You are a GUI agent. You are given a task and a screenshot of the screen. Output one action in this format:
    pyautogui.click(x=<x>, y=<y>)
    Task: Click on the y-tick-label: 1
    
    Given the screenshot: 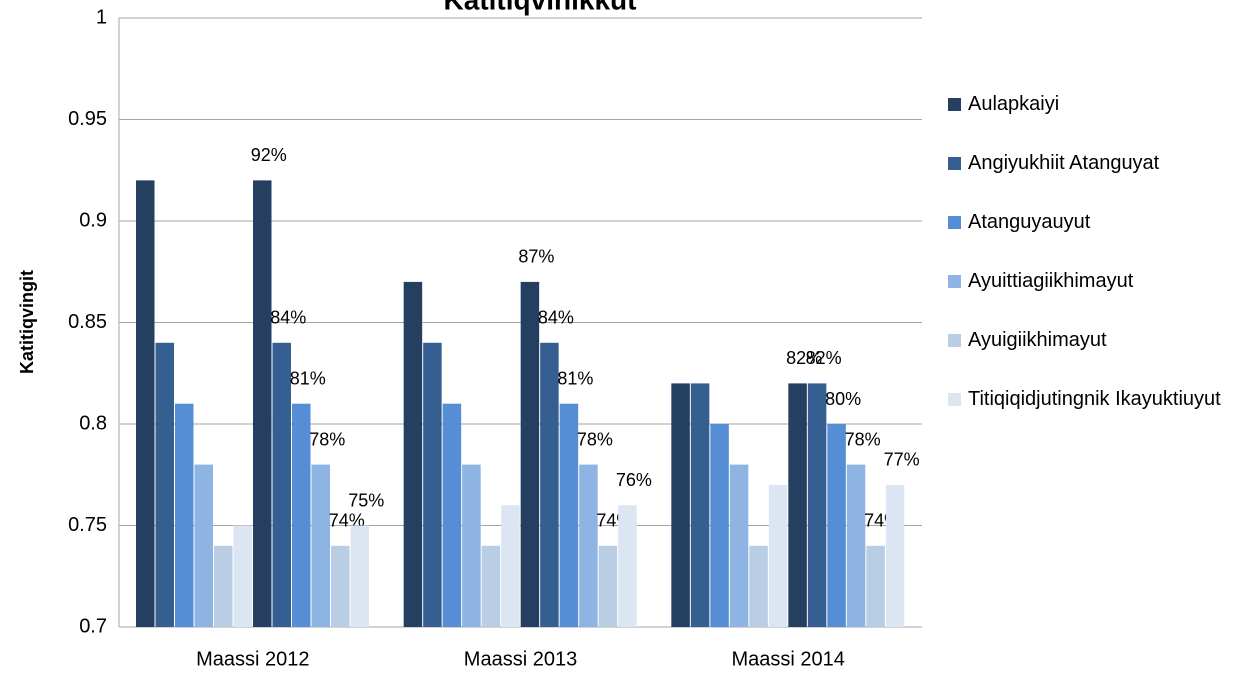 What is the action you would take?
    pyautogui.click(x=101, y=17)
    